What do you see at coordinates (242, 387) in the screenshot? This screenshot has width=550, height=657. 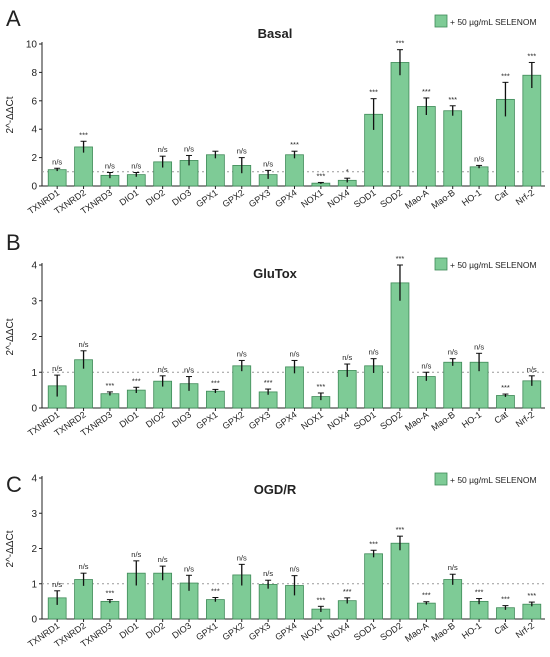 I see `bar-gpx2` at bounding box center [242, 387].